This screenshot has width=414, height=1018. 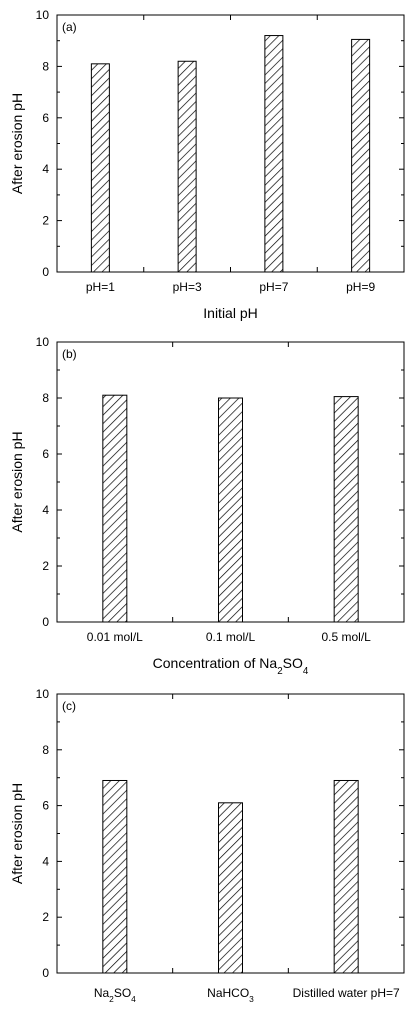 I want to click on x-tick-label-part-0: NaHCO, so click(x=228, y=993).